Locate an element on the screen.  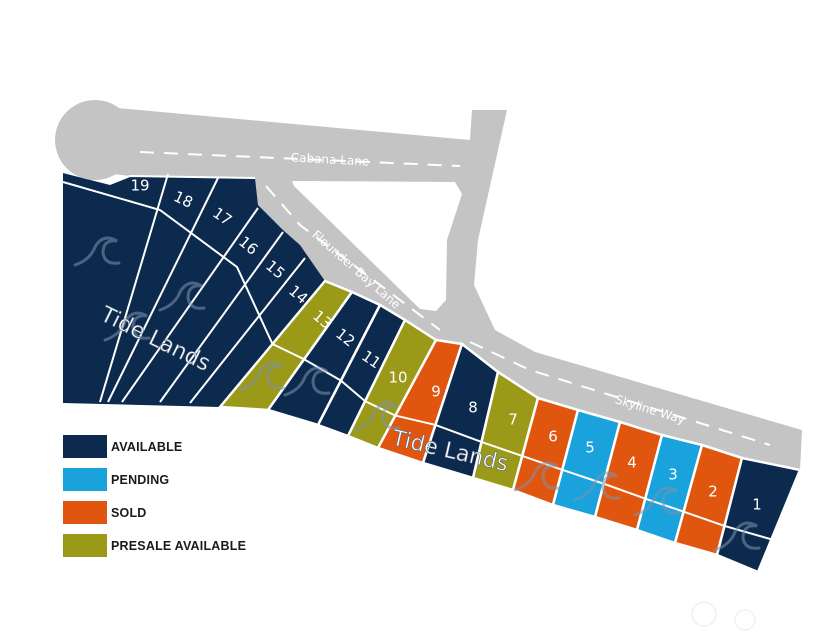
cabana-centerline is located at coordinates (300, 159).